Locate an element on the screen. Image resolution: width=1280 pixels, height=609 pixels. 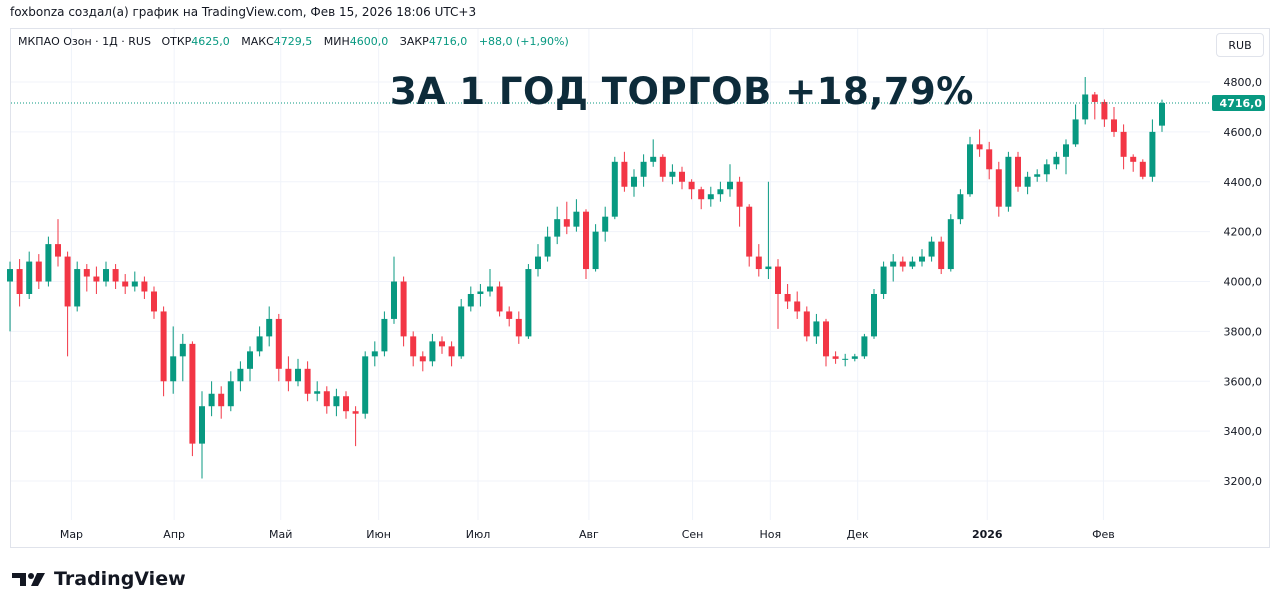
x-tick-label: Апр is located at coordinates (174, 534).